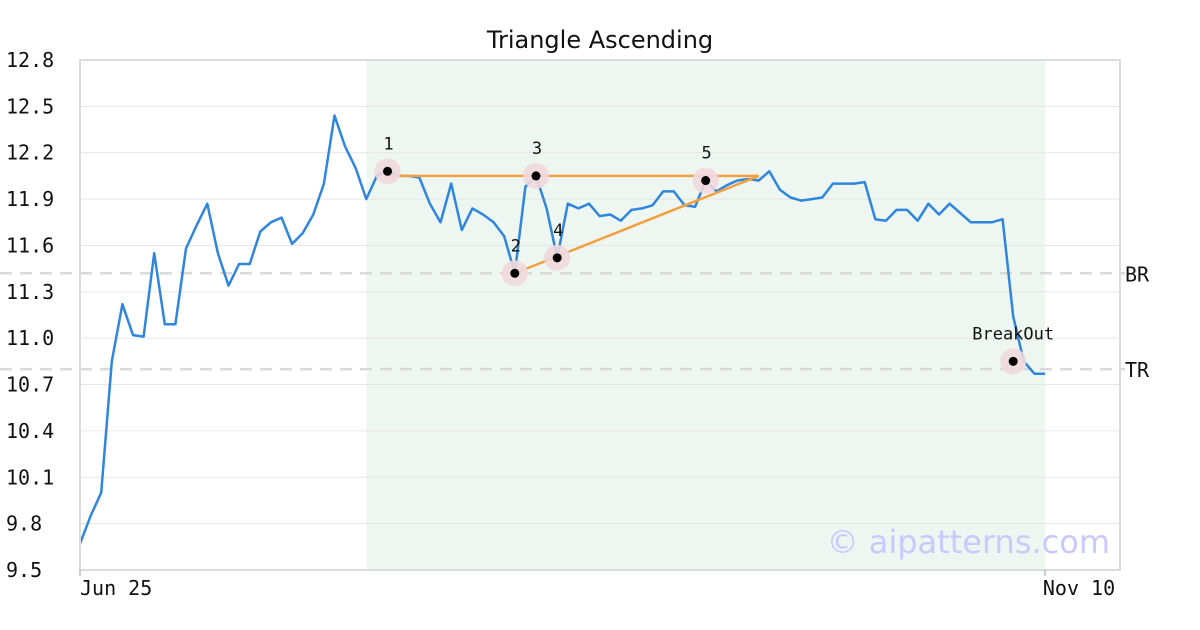 This screenshot has width=1200, height=630. I want to click on point-label: 4, so click(558, 231).